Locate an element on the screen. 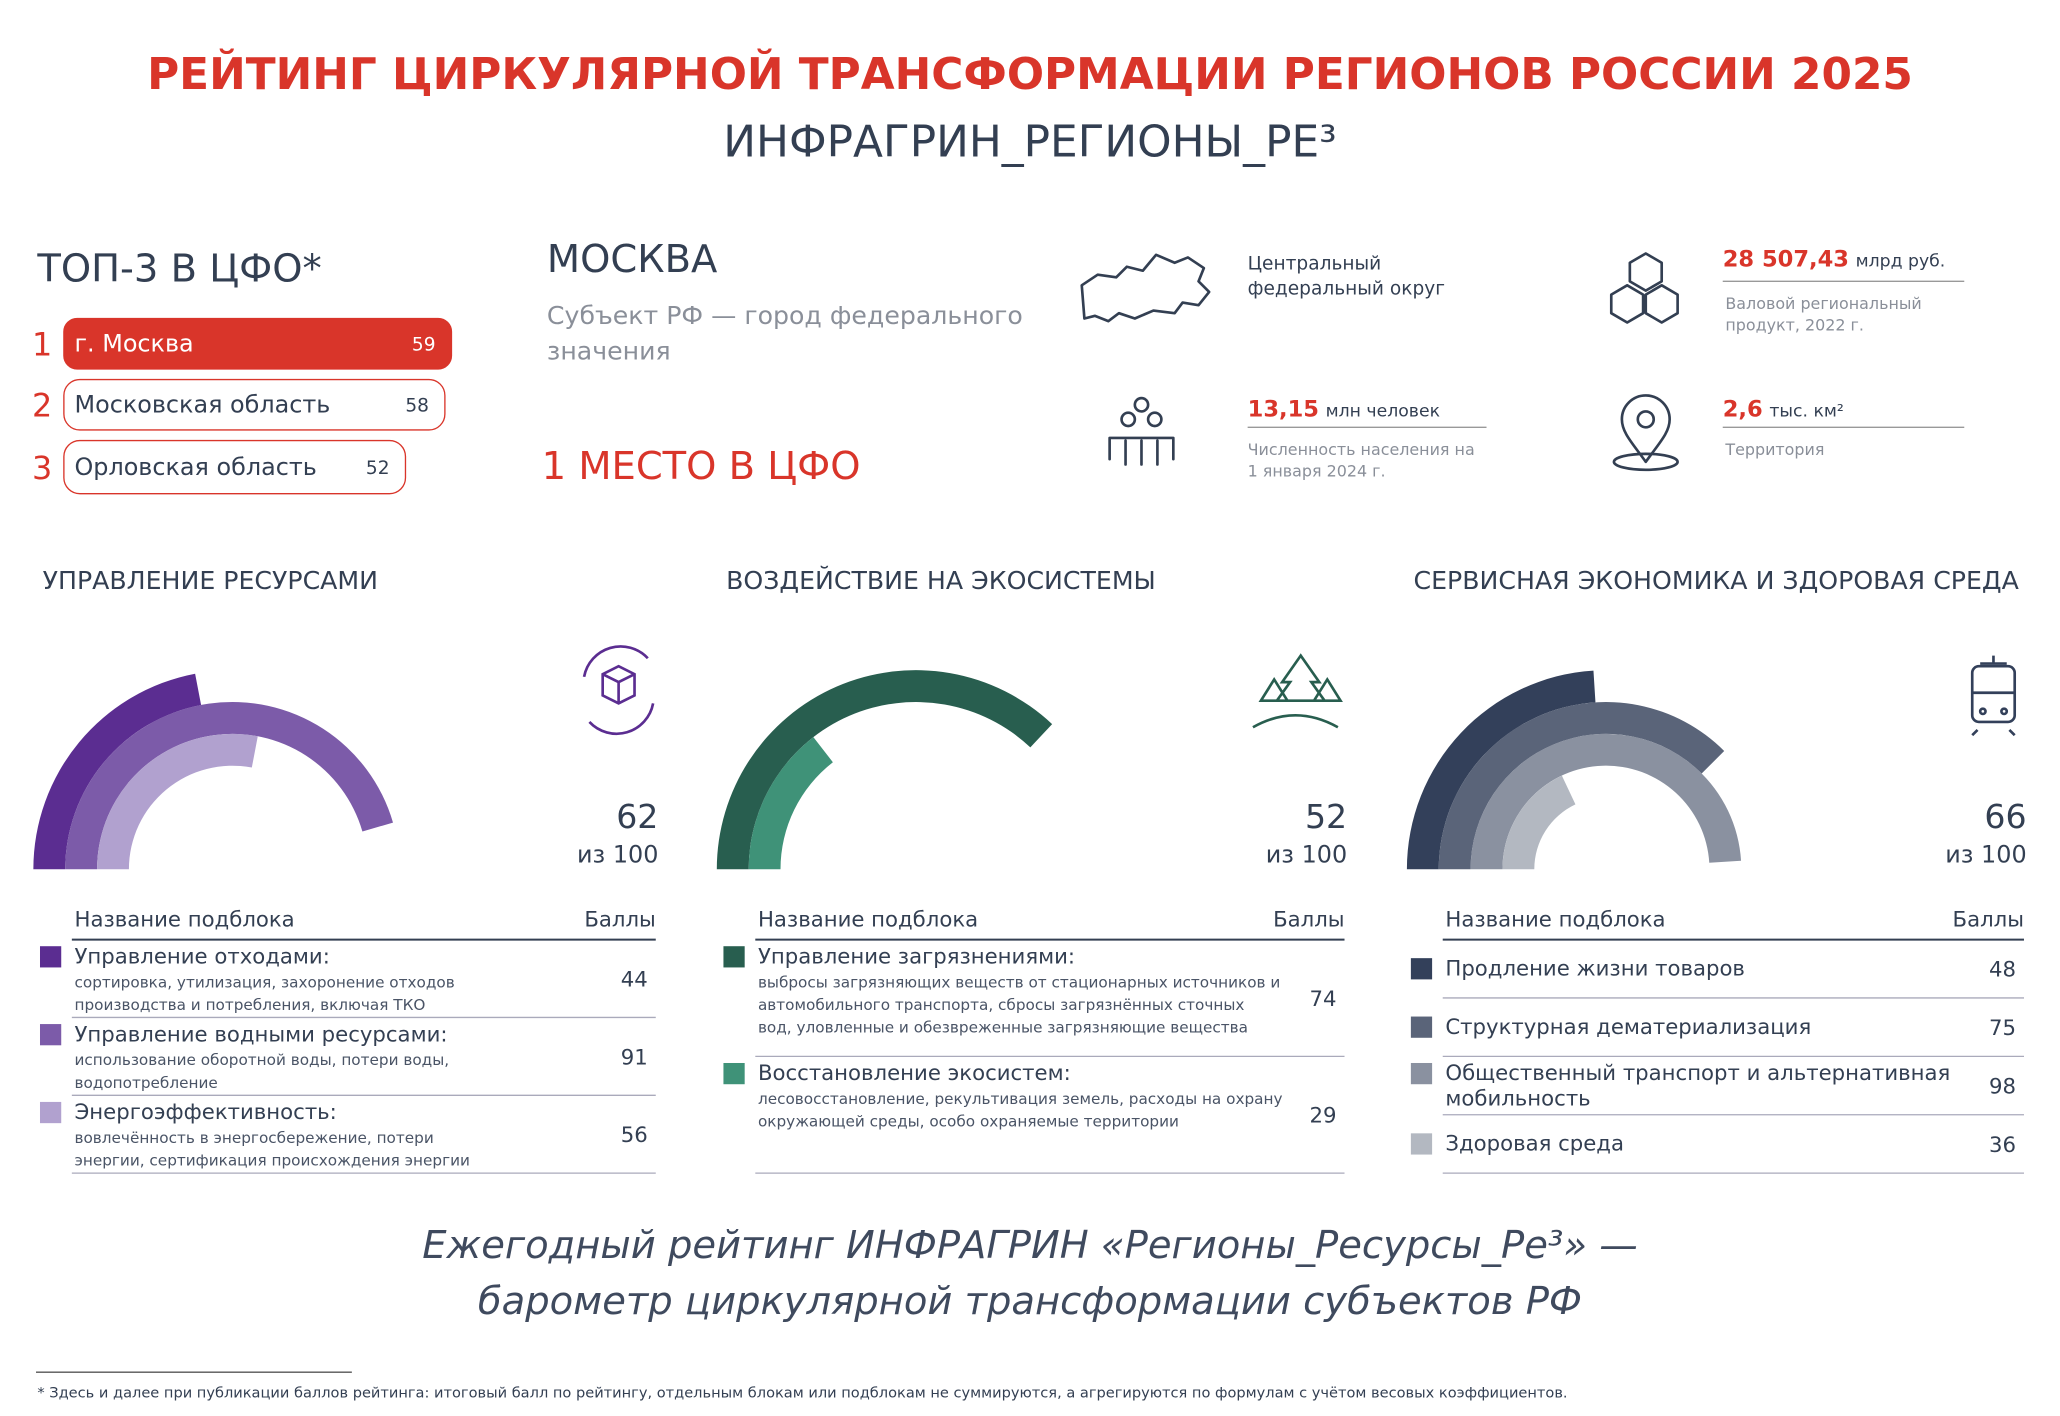 This screenshot has width=2060, height=1416. district-label: Центральный is located at coordinates (1315, 263).